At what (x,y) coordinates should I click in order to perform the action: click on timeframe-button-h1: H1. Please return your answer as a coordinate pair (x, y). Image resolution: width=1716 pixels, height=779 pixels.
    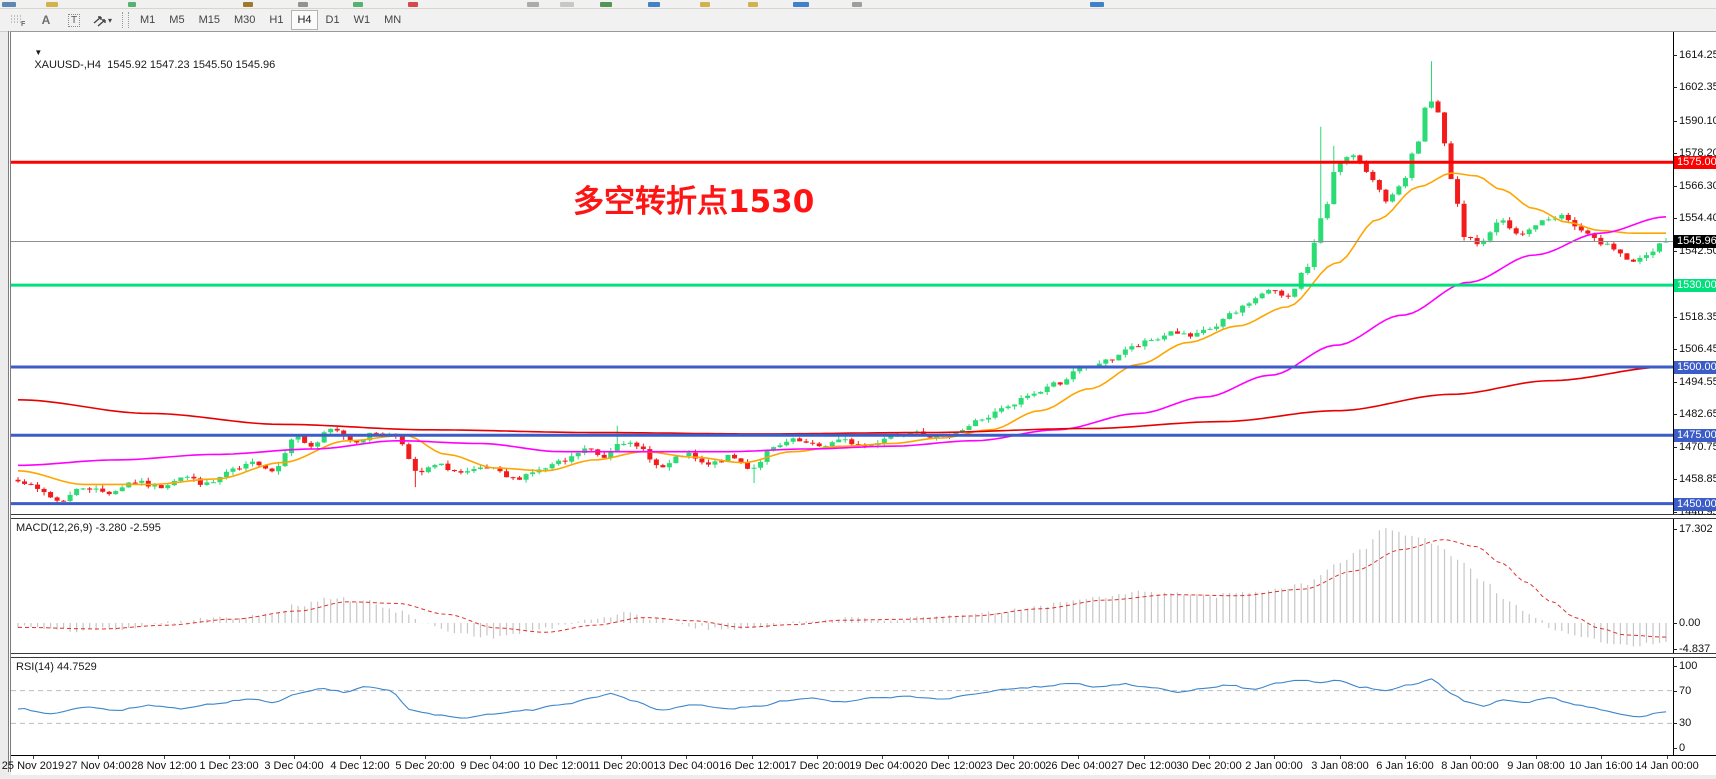
    Looking at the image, I should click on (276, 20).